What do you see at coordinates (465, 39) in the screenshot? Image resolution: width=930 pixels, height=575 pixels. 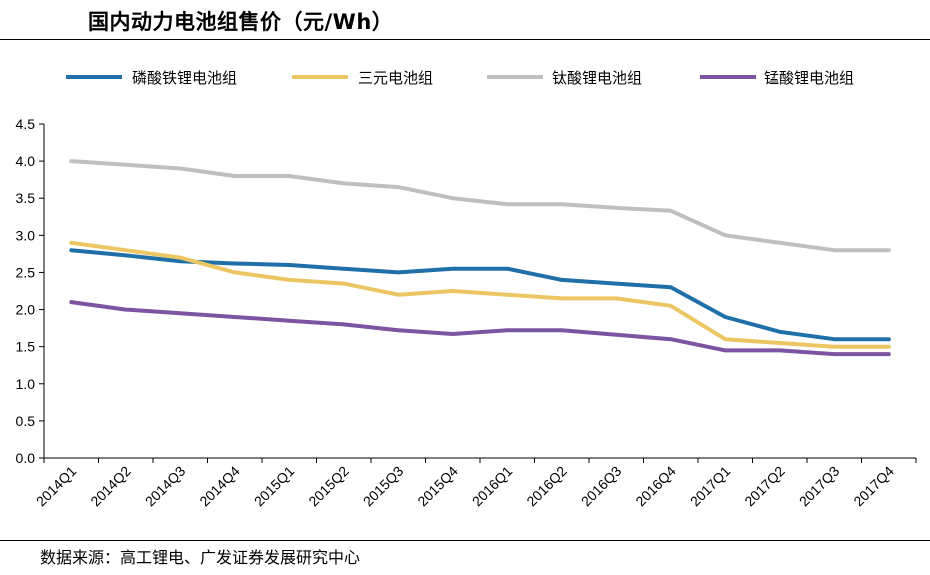 I see `top-divider` at bounding box center [465, 39].